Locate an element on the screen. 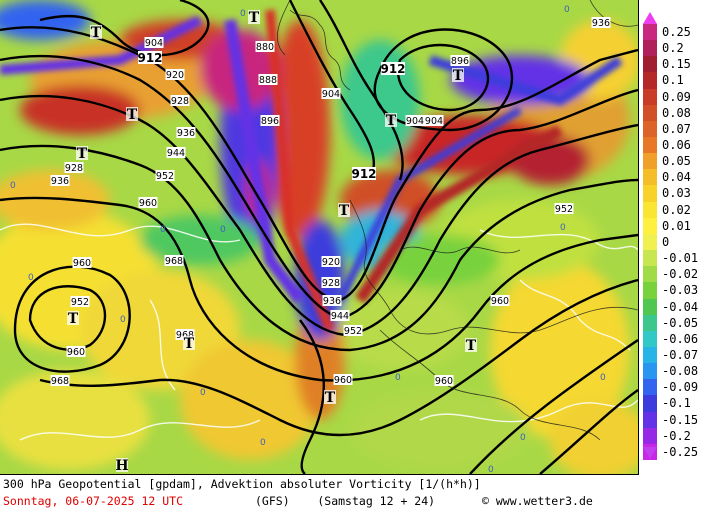 Image resolution: width=704 pixels, height=513 pixels. contour-label: 928 is located at coordinates (331, 283).